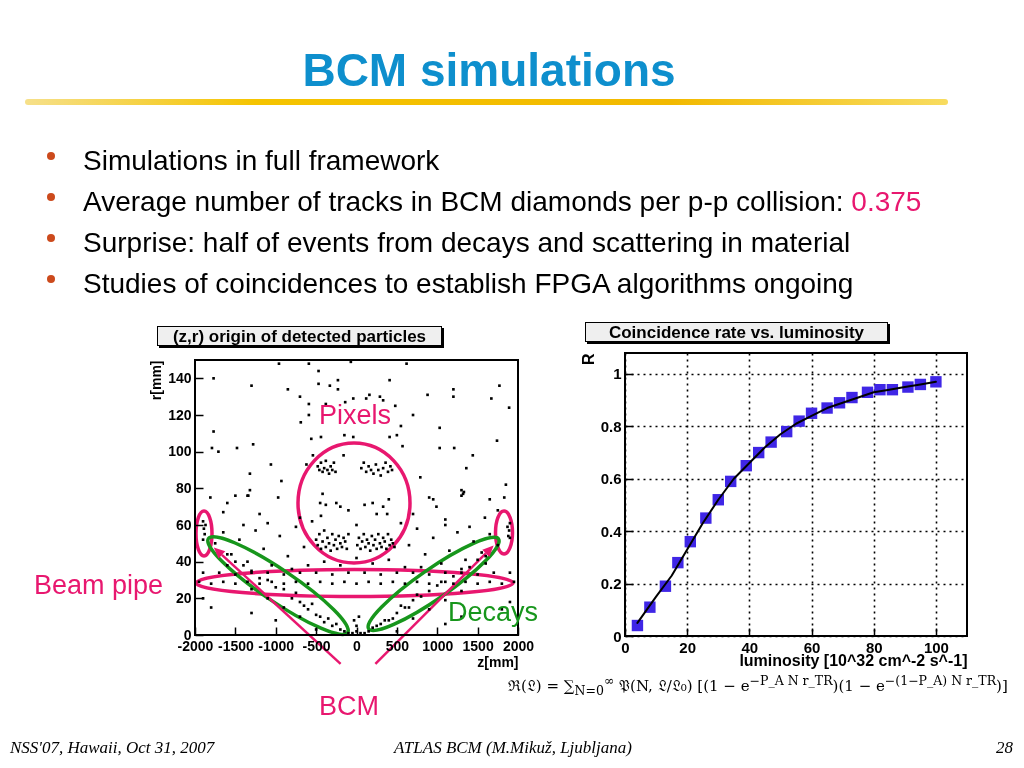 The image size is (1024, 768). What do you see at coordinates (276, 645) in the screenshot?
I see `x-tick-label: -1000` at bounding box center [276, 645].